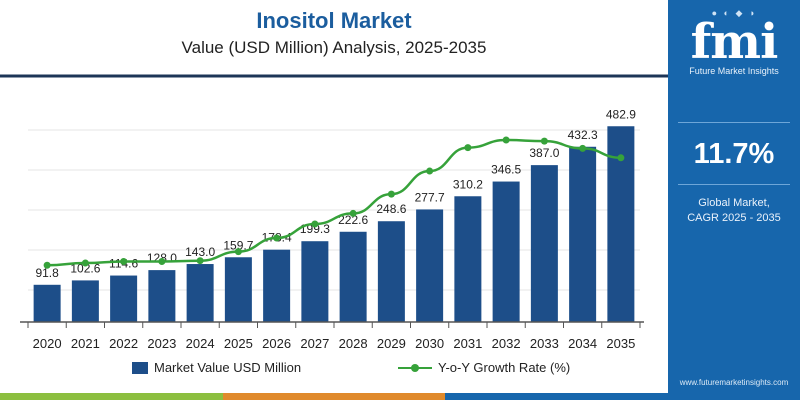 The image size is (800, 400). I want to click on growth-rate-point-2025, so click(238, 252).